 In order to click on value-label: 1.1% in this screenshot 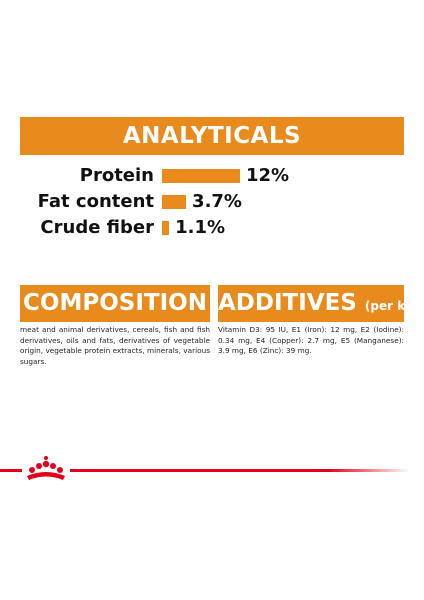, I will do `click(200, 227)`.